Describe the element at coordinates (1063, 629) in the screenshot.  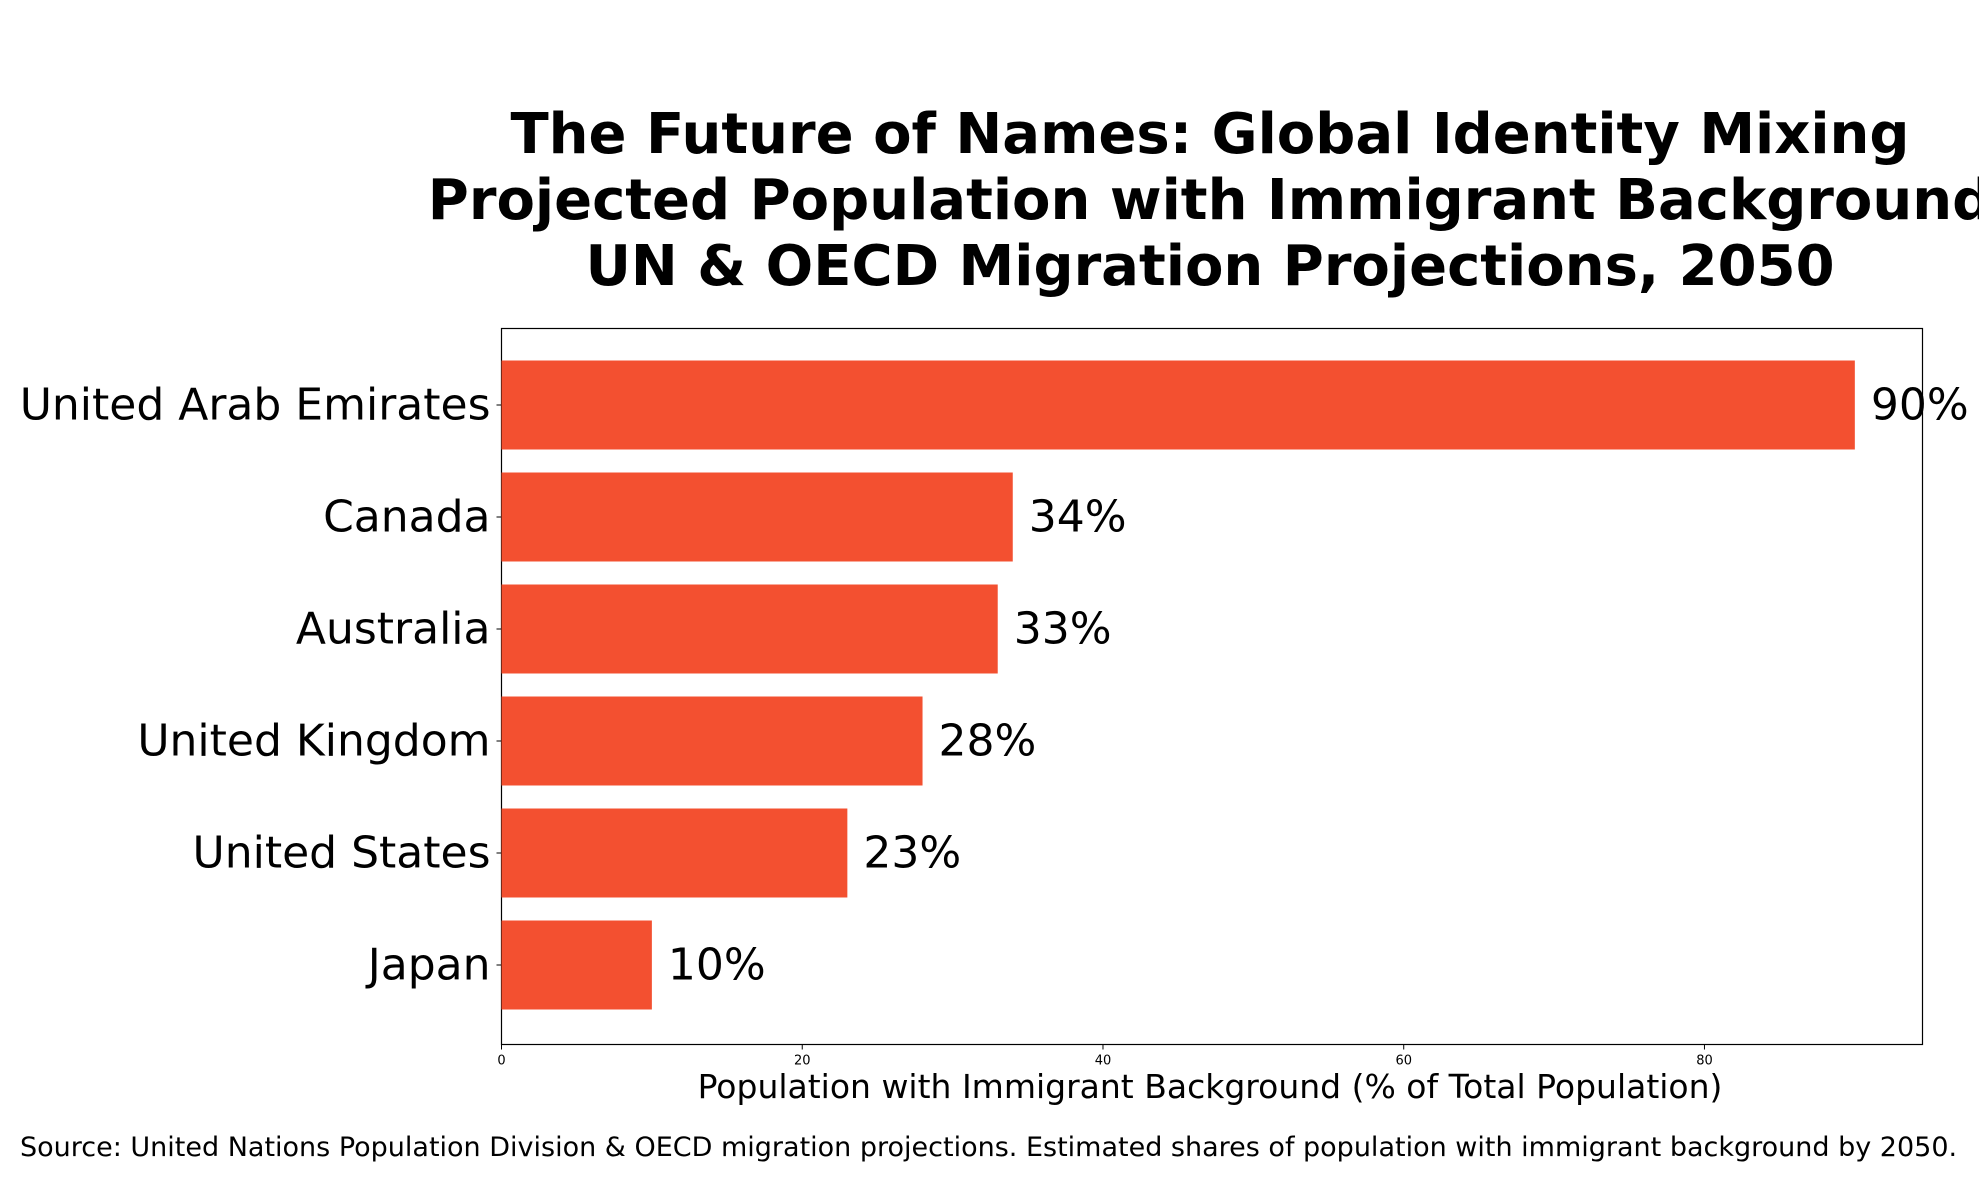
I see `data-label: 33%` at that location.